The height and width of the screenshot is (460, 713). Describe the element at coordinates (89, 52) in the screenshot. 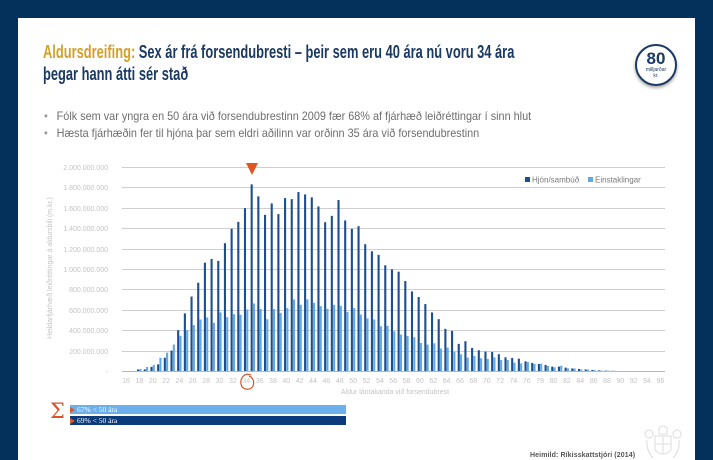

I see `title-accent: Aldursdreifing:` at that location.